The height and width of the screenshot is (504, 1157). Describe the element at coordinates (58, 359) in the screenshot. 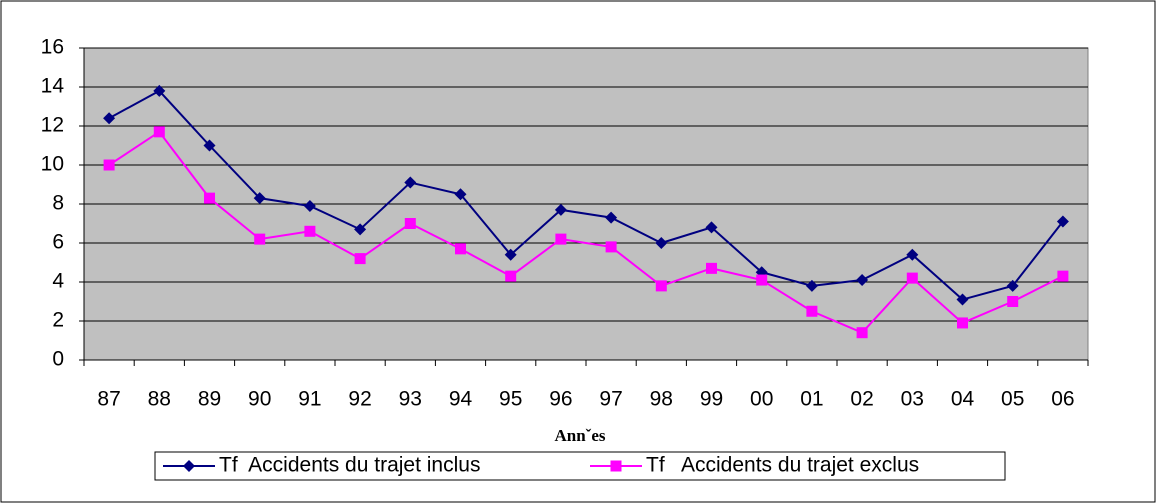

I see `y-tick-label: 0` at that location.